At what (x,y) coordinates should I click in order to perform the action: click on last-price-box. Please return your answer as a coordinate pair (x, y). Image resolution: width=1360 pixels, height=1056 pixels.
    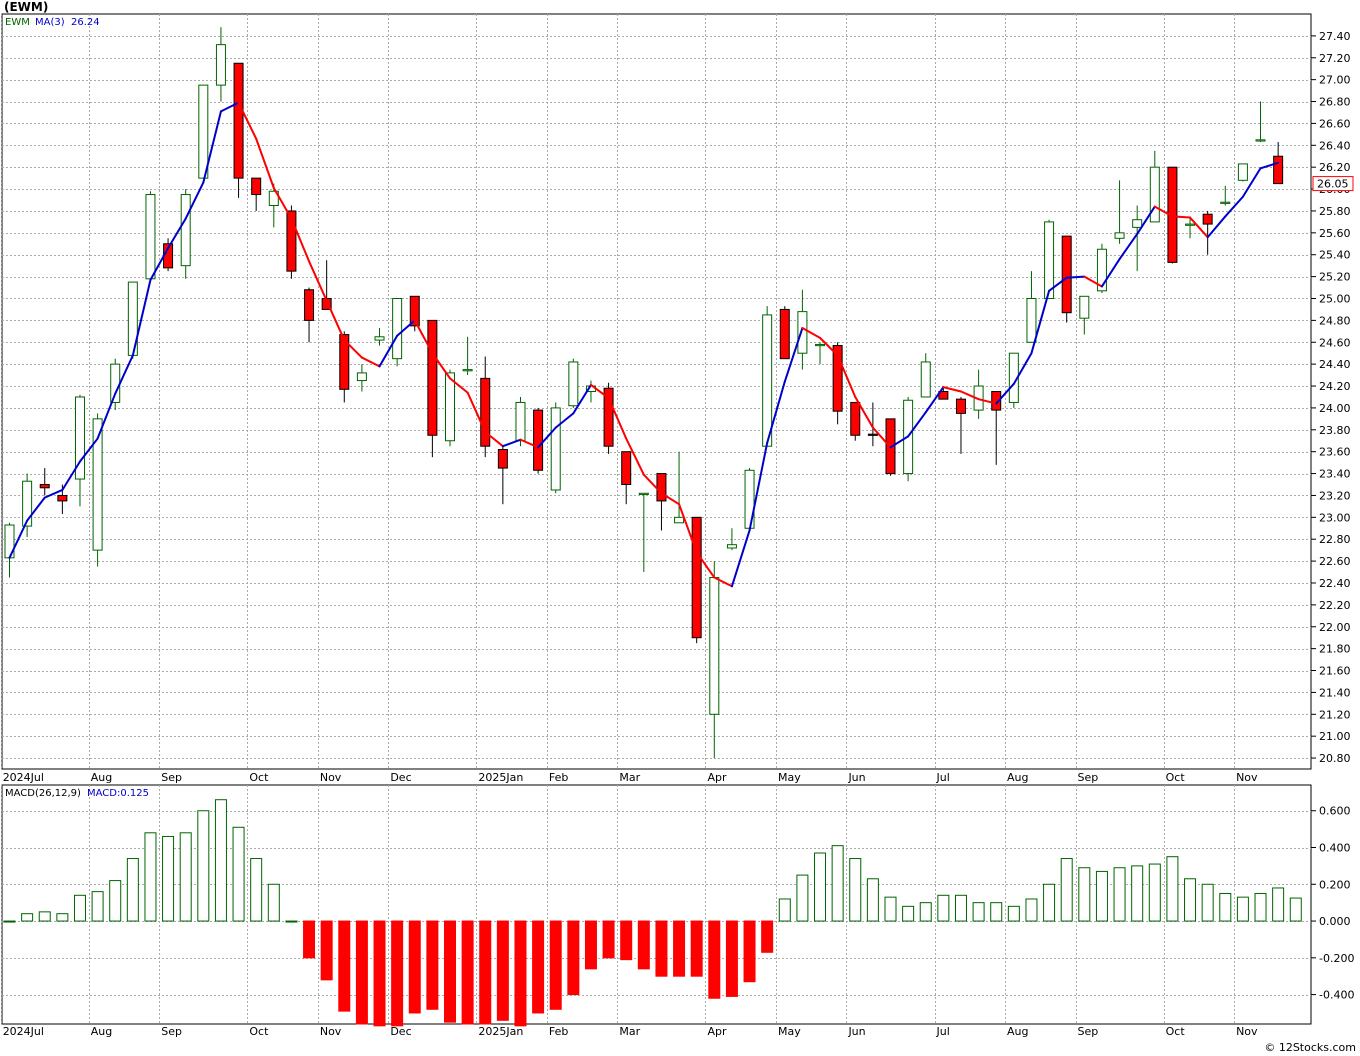
    Looking at the image, I should click on (1333, 184).